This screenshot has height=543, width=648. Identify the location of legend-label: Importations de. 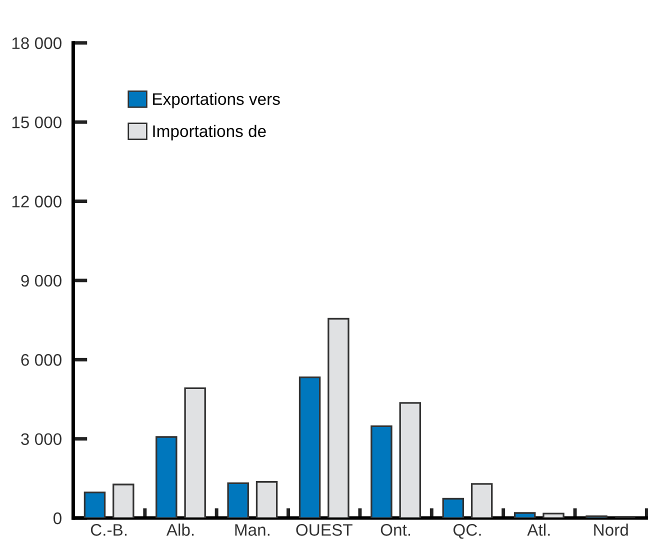
(209, 132).